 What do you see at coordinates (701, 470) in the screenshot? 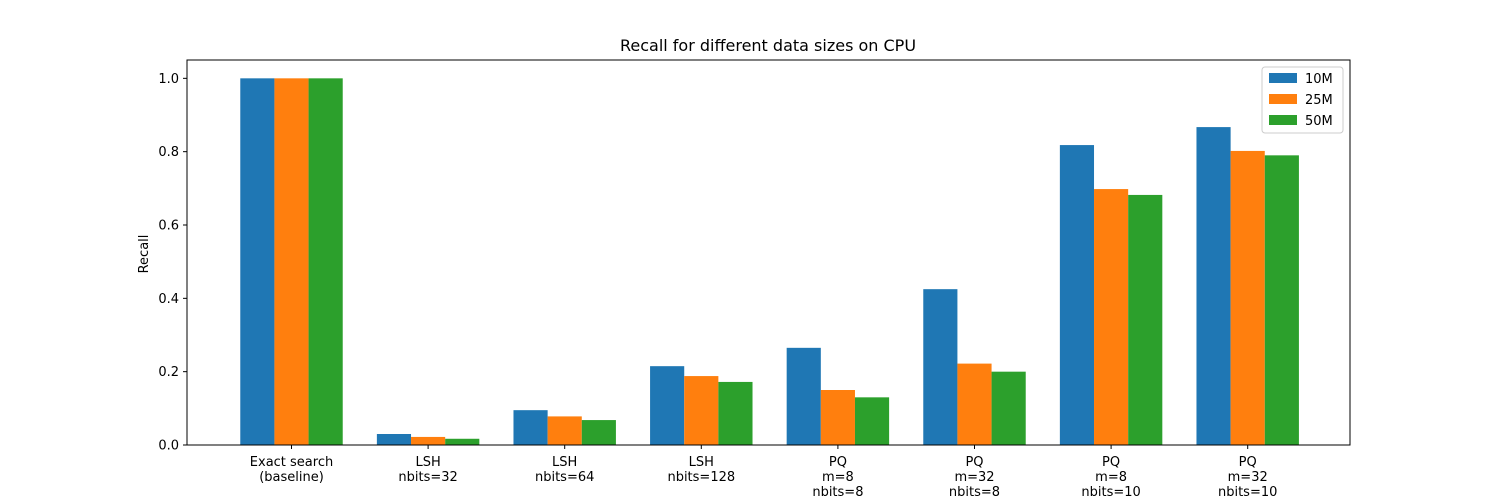
I see `x-tick-label: LSH nbits=128` at bounding box center [701, 470].